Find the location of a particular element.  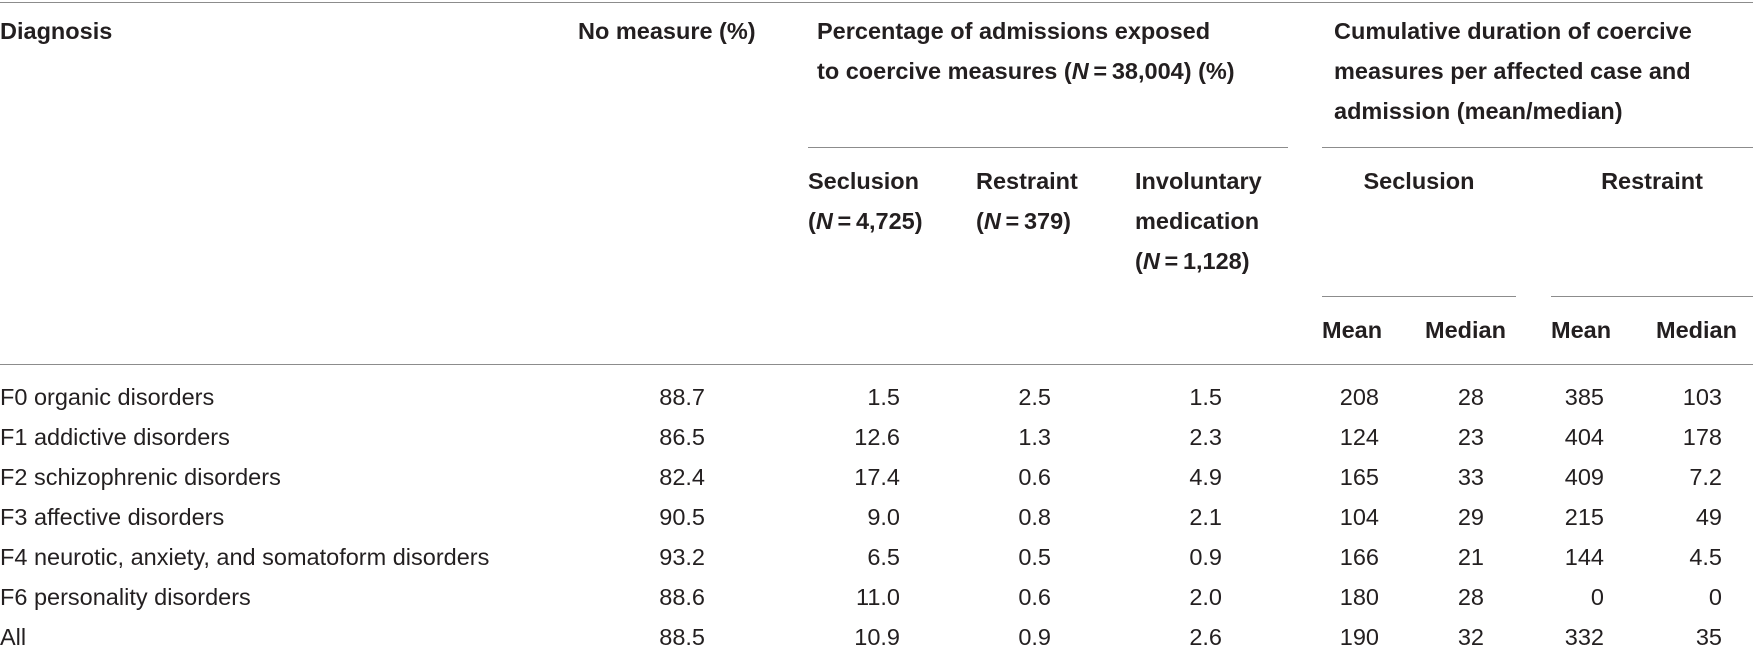

cell-sec-median: 29 is located at coordinates (1470, 517).